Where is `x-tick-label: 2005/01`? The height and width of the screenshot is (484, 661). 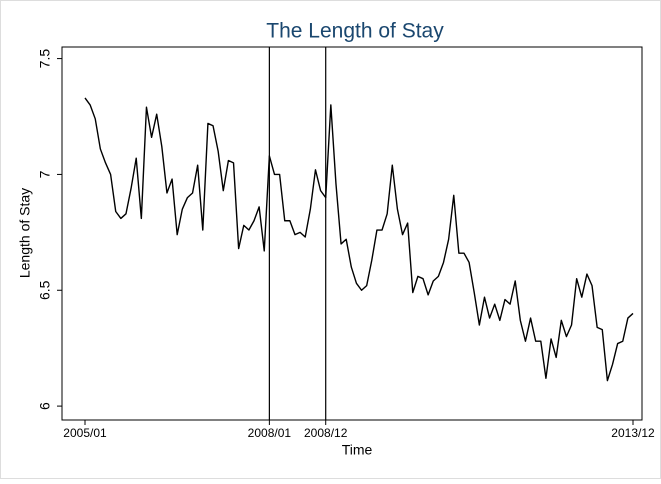
x-tick-label: 2005/01 is located at coordinates (85, 433).